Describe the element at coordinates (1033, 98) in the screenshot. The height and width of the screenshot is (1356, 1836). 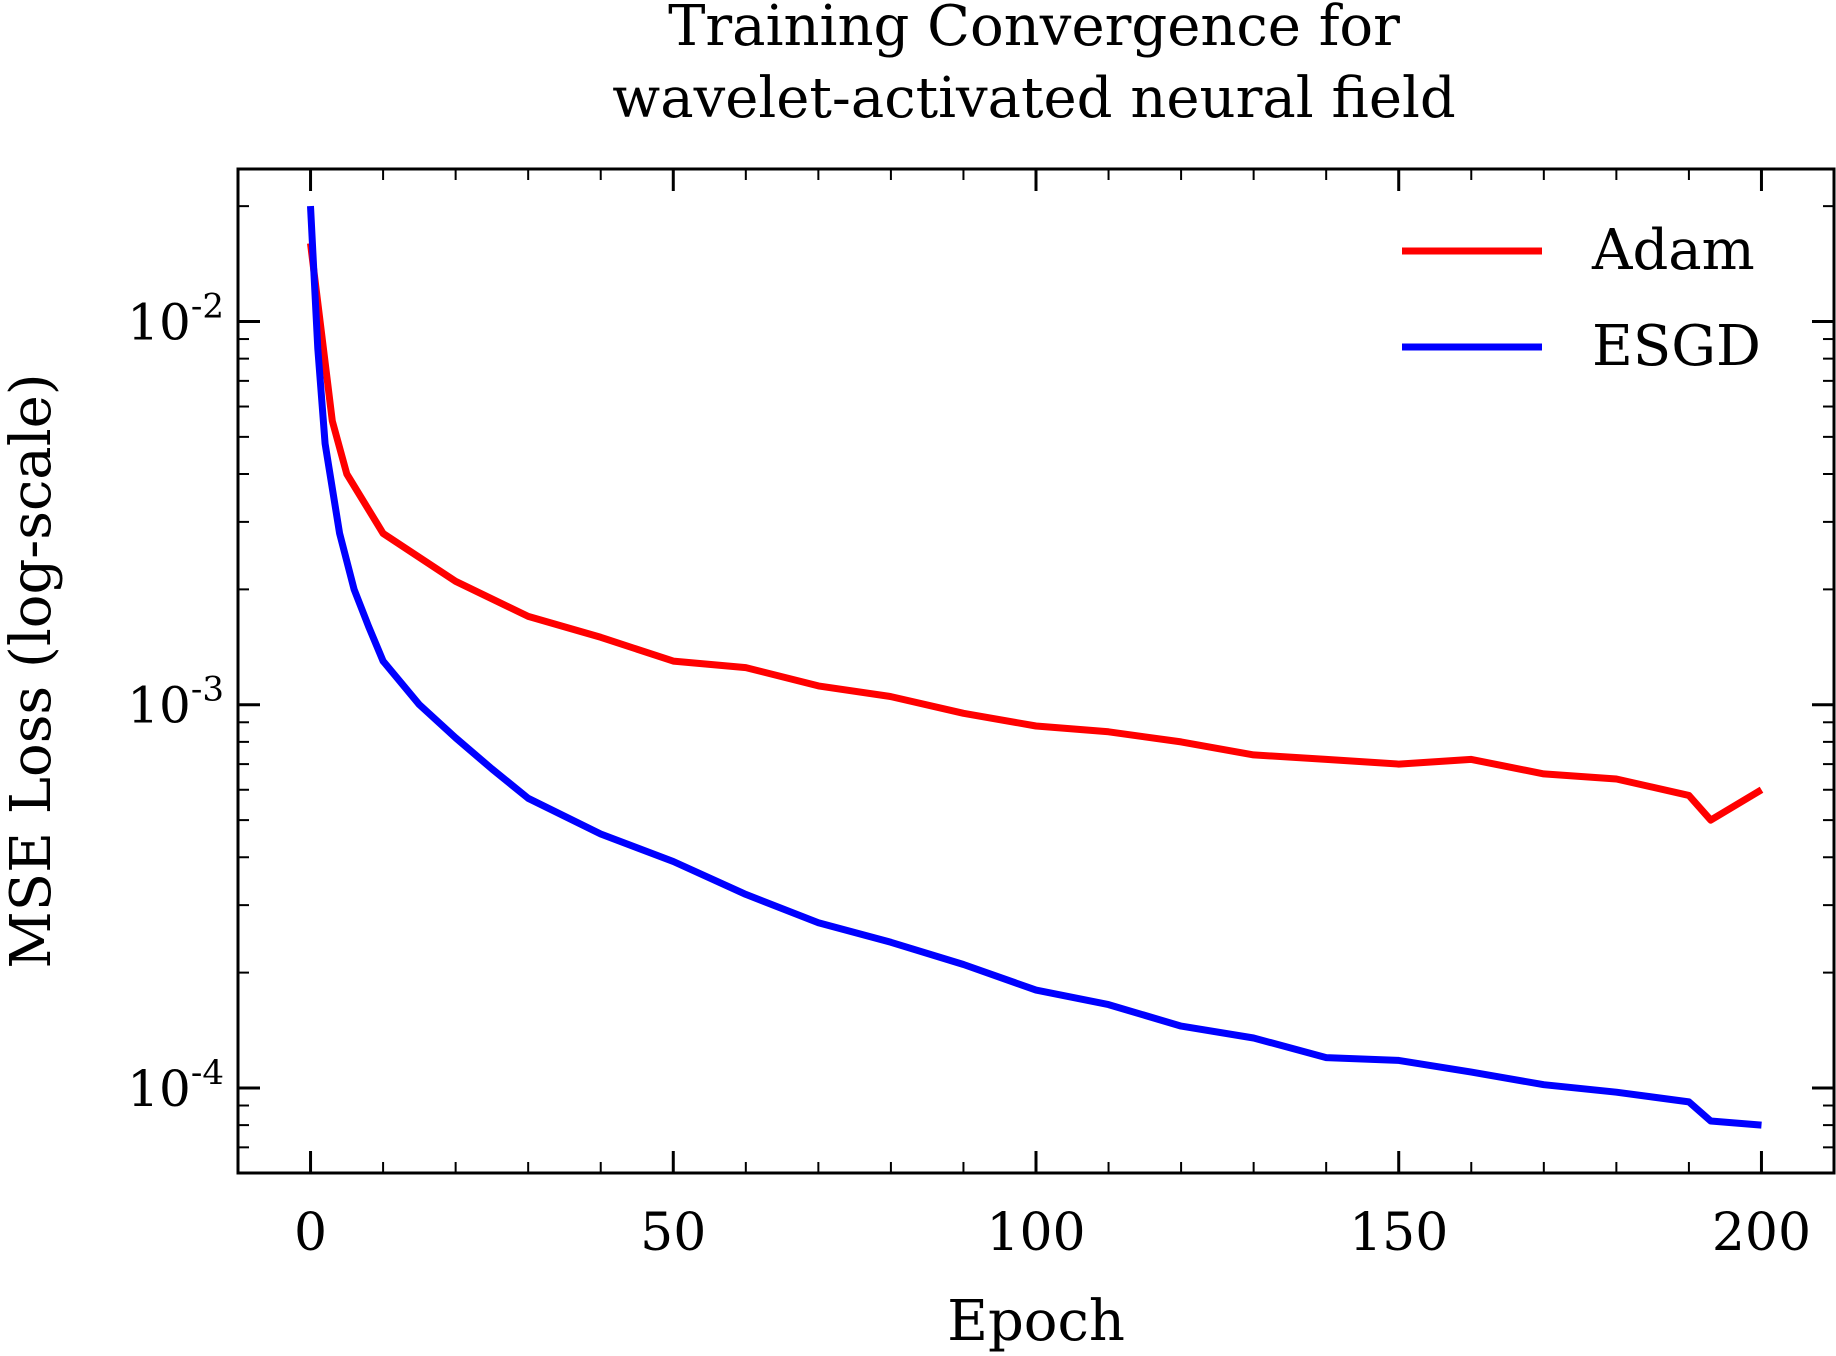
I see `chart-title-line-2: wavelet-activated neural field` at that location.